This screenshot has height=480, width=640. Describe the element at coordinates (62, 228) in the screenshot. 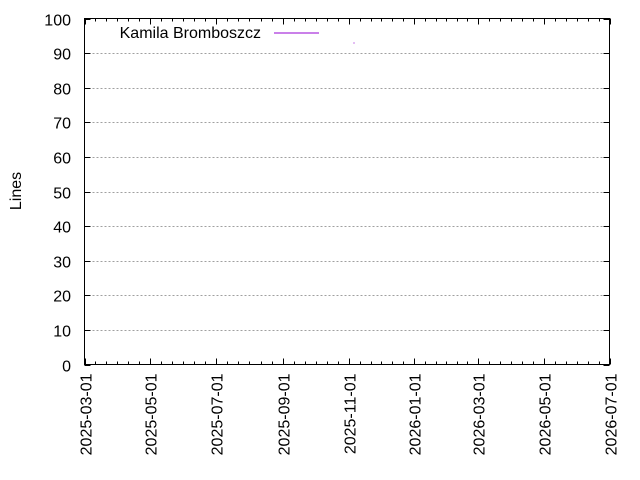

I see `y-tick-label: 40` at that location.